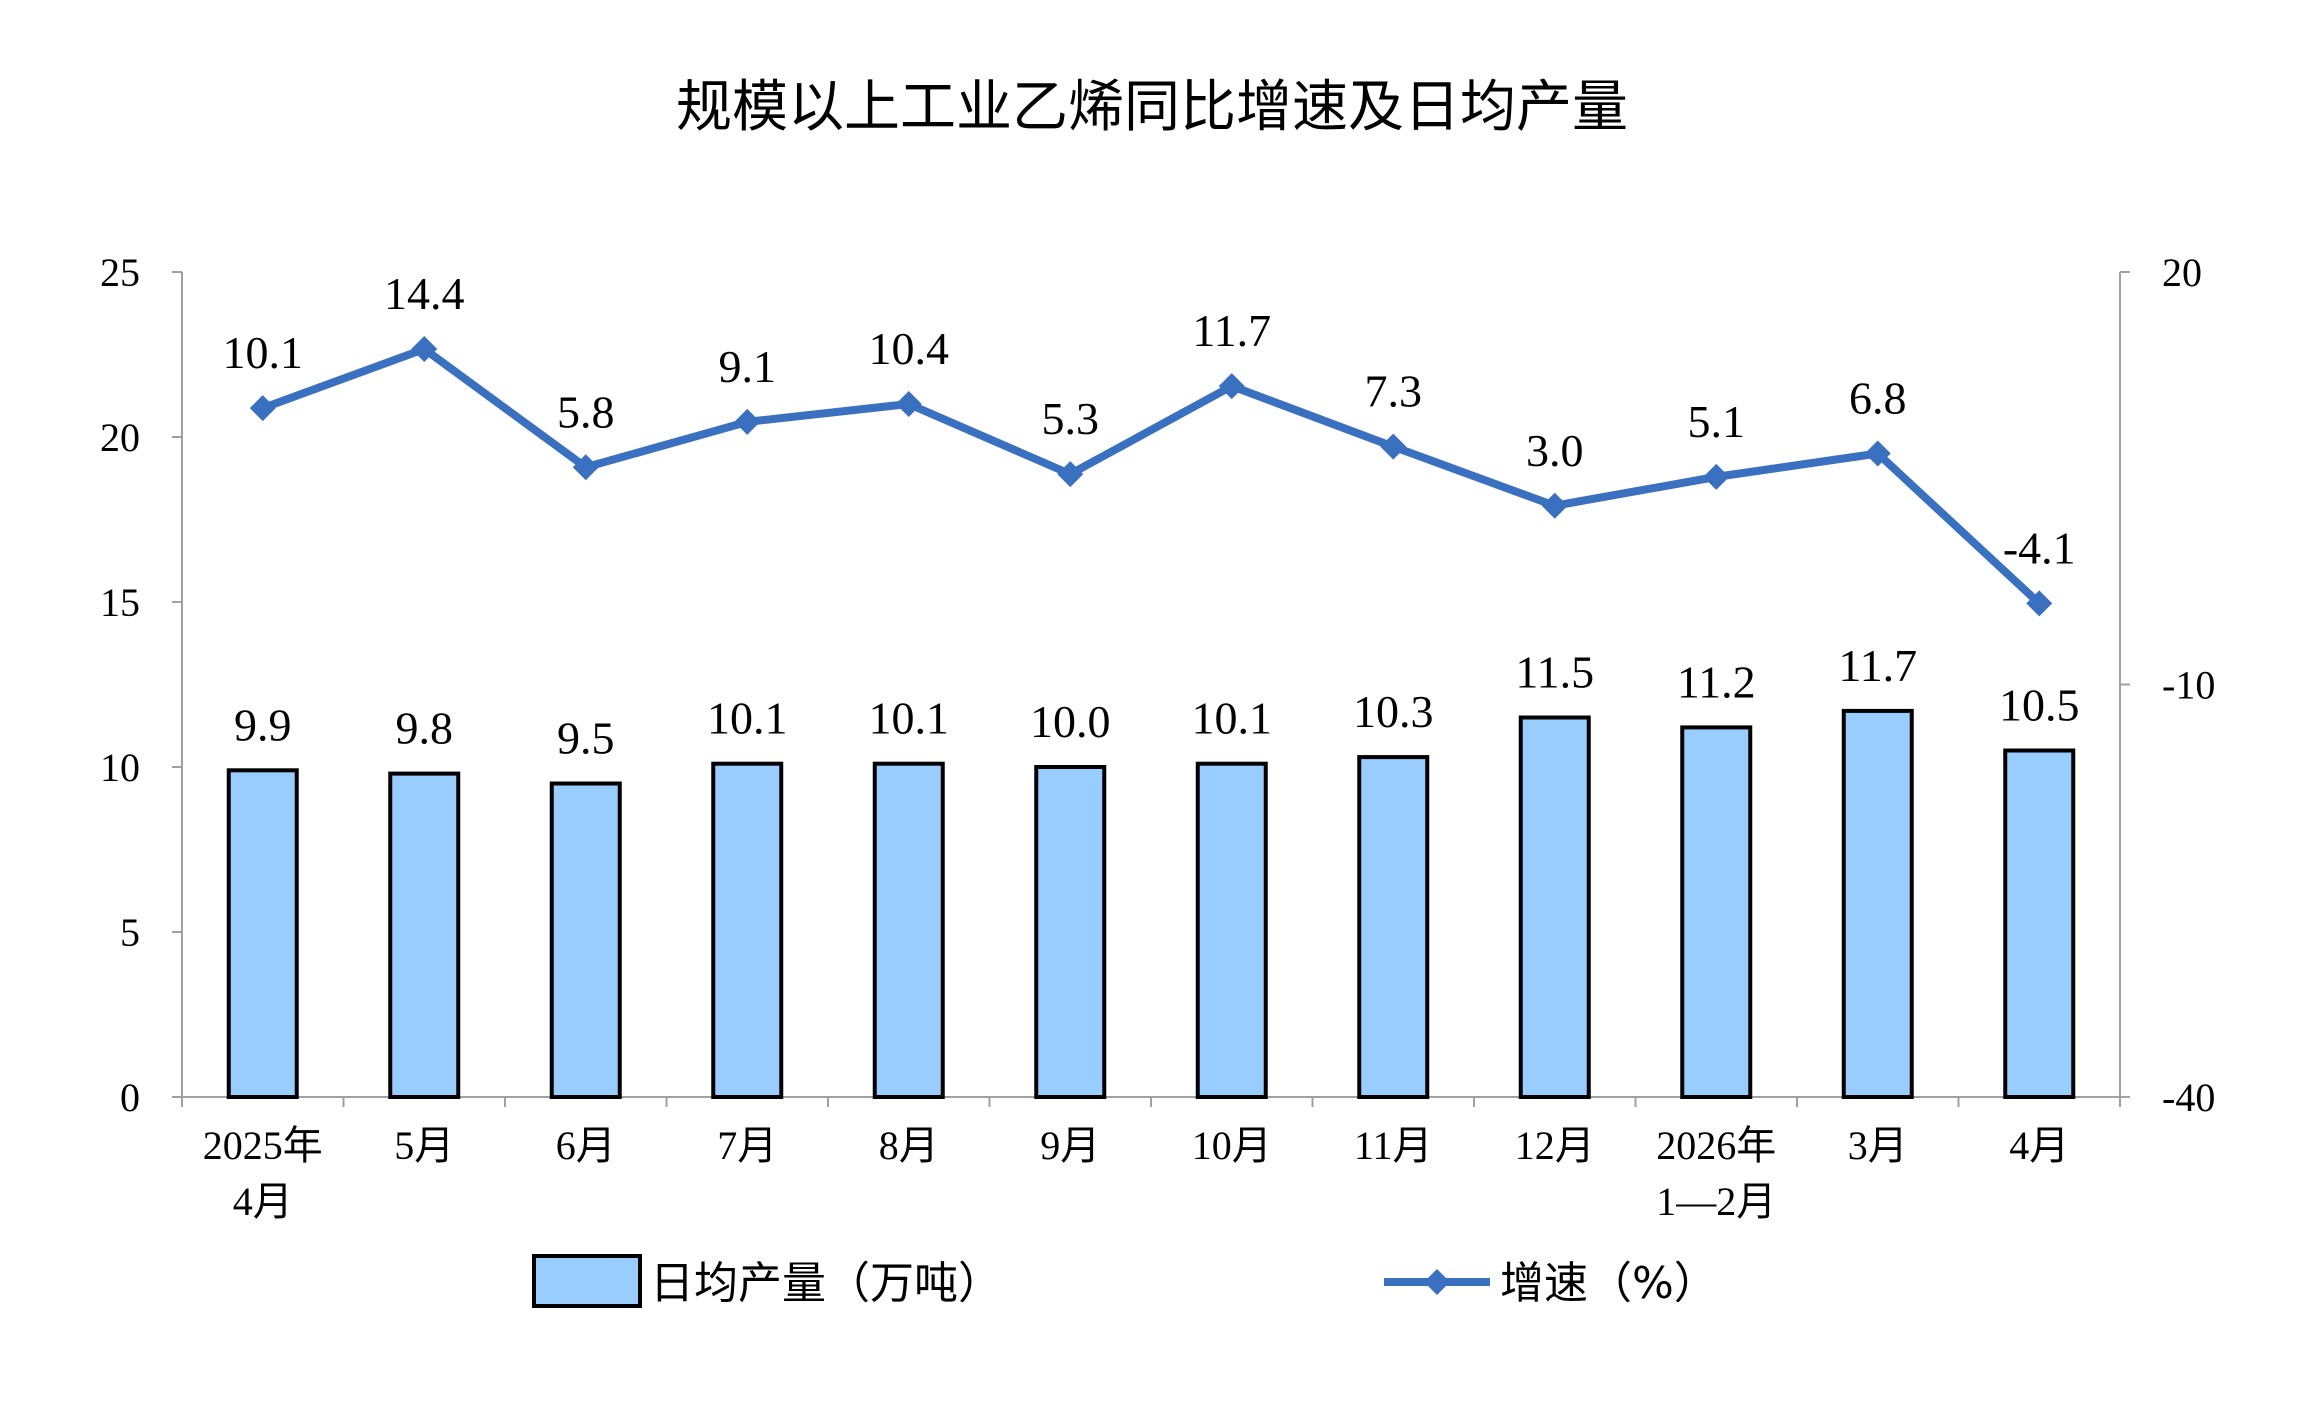  I want to click on line-data-label: 9.1, so click(748, 366).